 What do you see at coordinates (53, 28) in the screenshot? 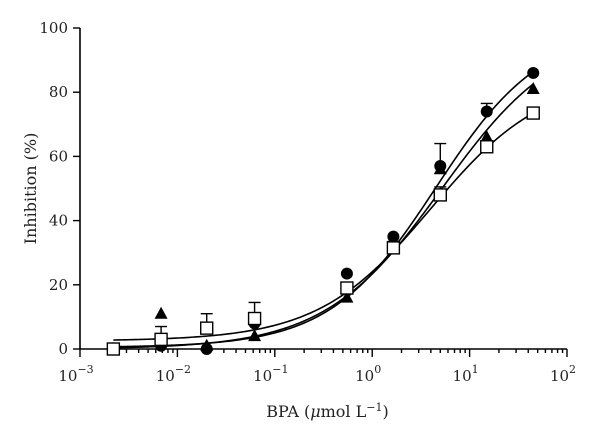
I see `y-tick-label: 100` at bounding box center [53, 28].